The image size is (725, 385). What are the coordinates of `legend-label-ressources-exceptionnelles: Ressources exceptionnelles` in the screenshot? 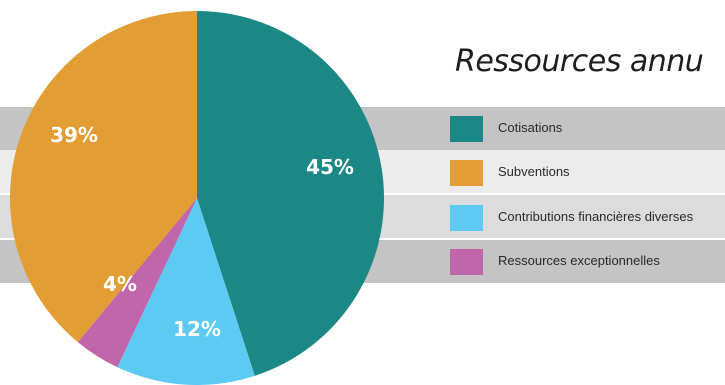 It's located at (579, 260).